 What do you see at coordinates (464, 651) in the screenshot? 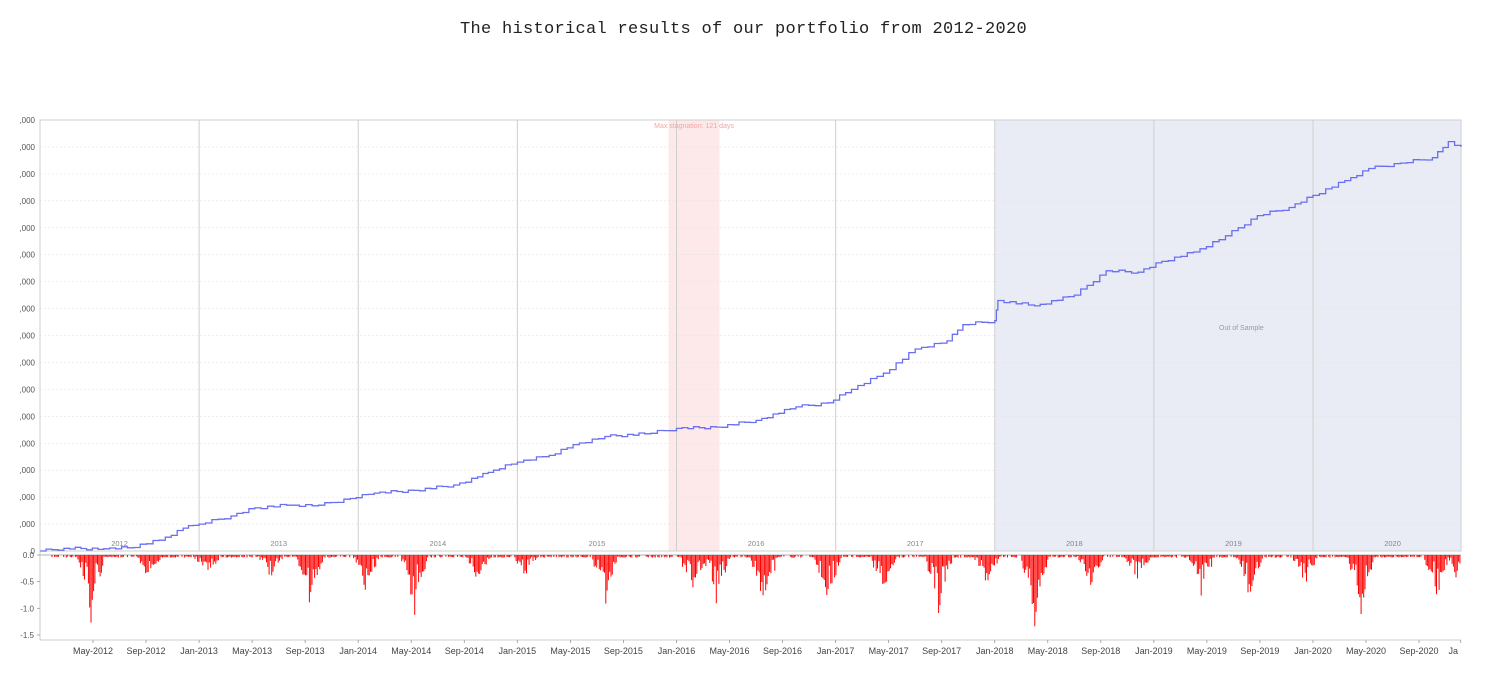
I see `x-tick-label: Sep-2014` at bounding box center [464, 651].